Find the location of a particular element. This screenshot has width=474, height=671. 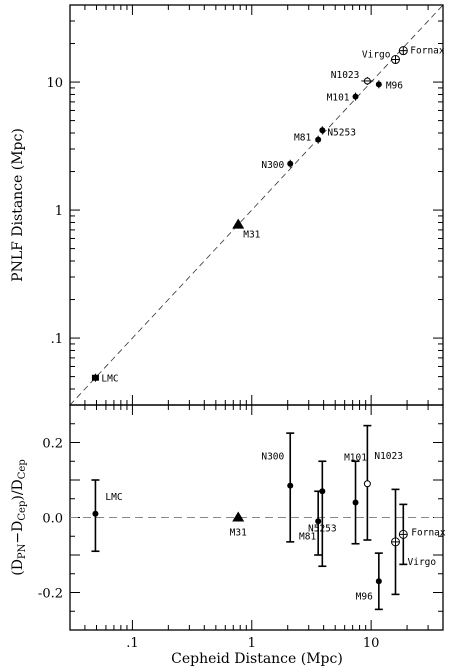

residual-point-m31 is located at coordinates (238, 516).